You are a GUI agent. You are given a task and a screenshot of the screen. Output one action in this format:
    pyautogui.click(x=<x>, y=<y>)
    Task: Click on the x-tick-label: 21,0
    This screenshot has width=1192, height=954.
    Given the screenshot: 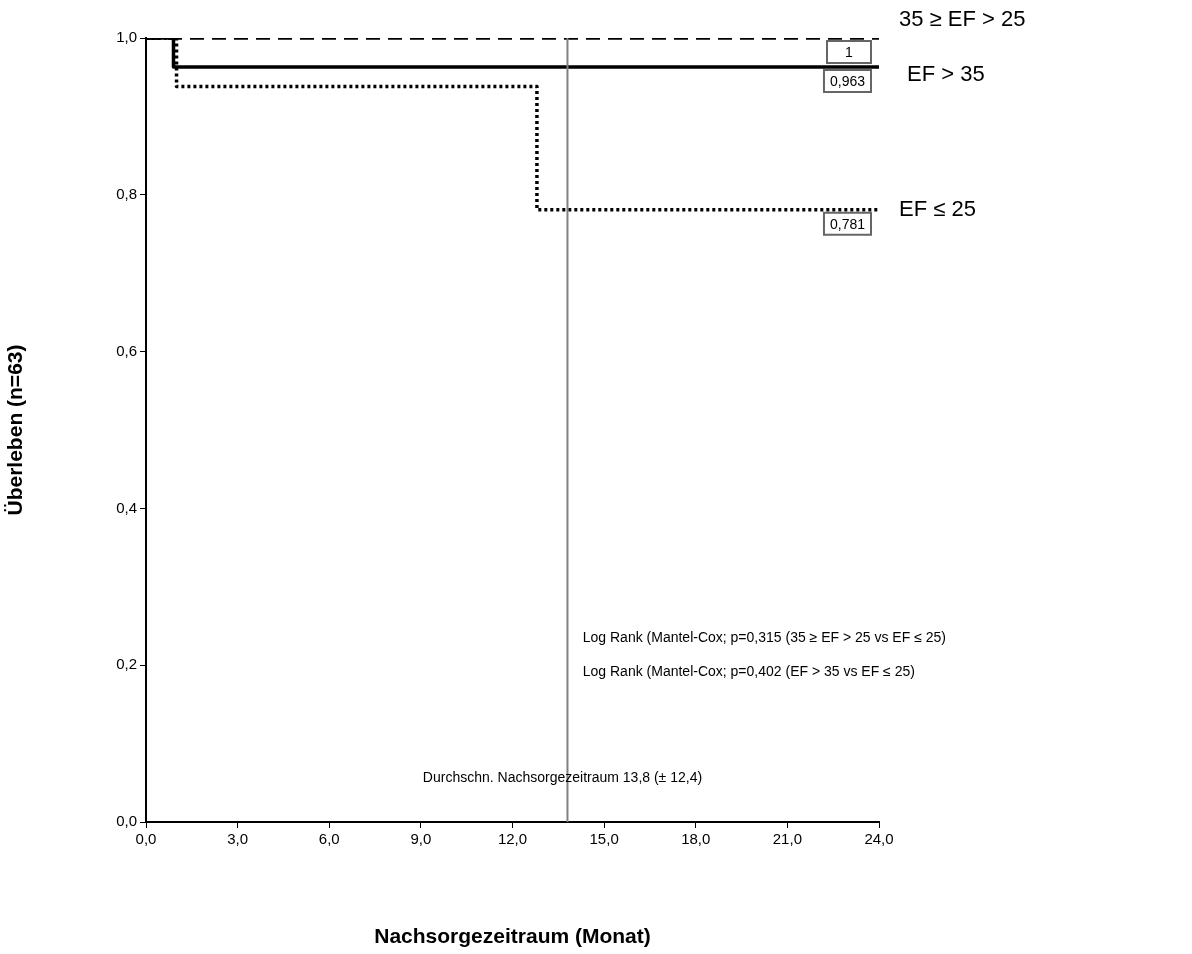 What is the action you would take?
    pyautogui.click(x=787, y=839)
    